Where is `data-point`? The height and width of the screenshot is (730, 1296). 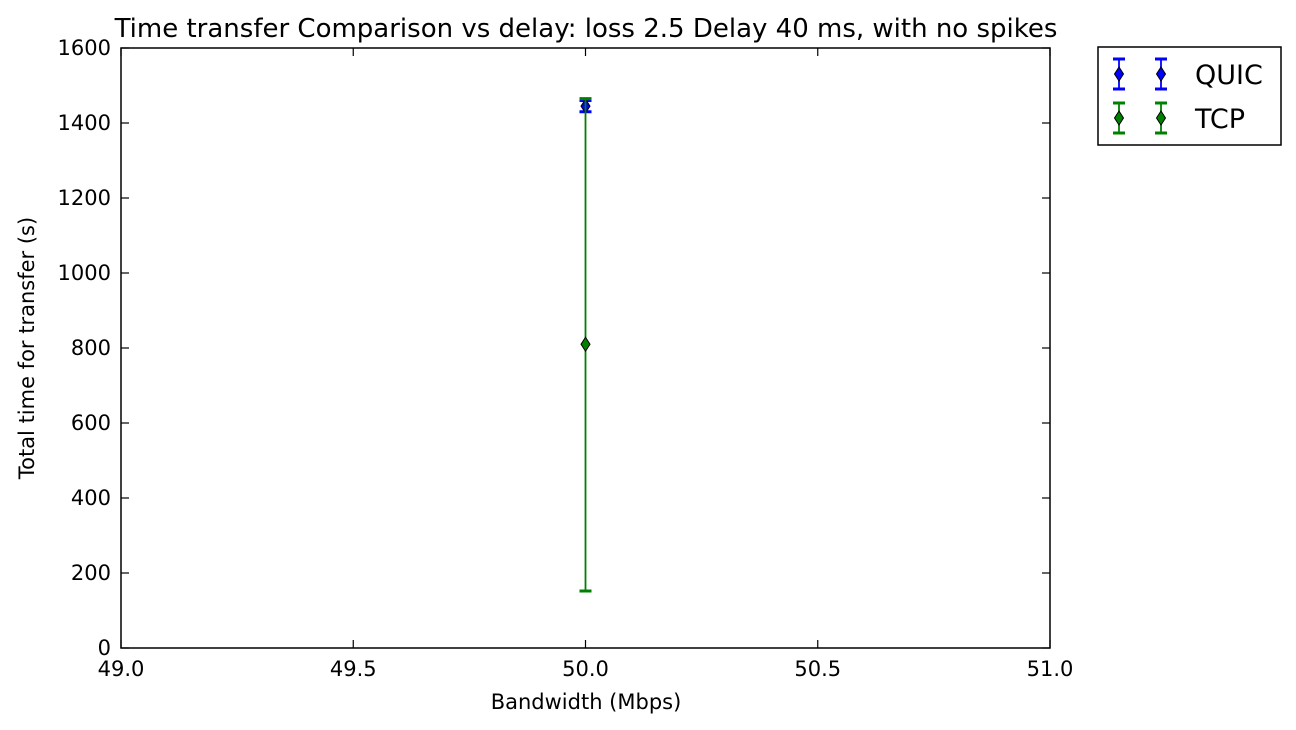
data-point is located at coordinates (585, 344).